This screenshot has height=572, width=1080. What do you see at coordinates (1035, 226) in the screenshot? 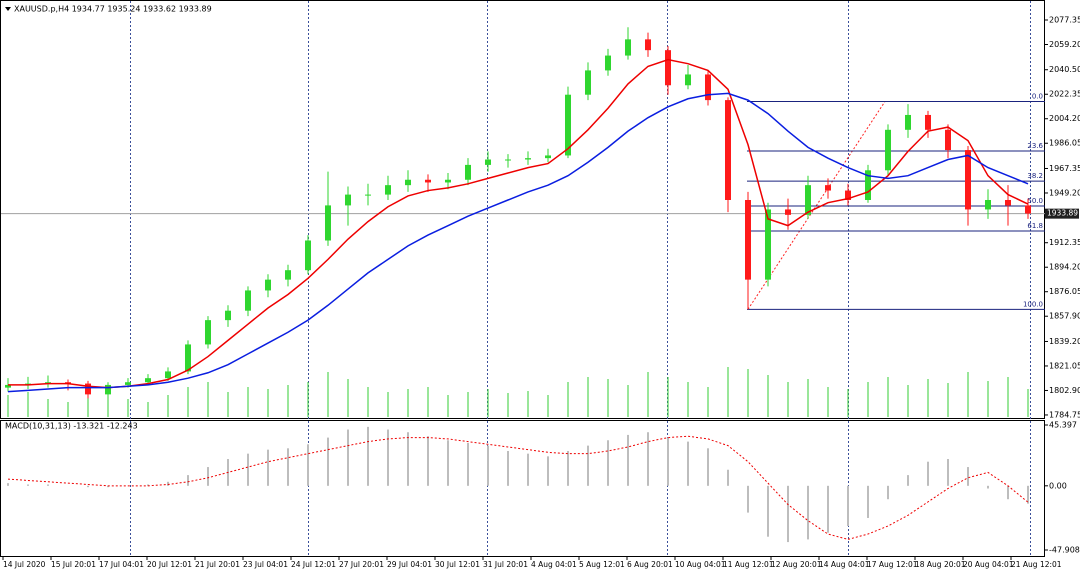
I see `fib-label: 61.8` at bounding box center [1035, 226].